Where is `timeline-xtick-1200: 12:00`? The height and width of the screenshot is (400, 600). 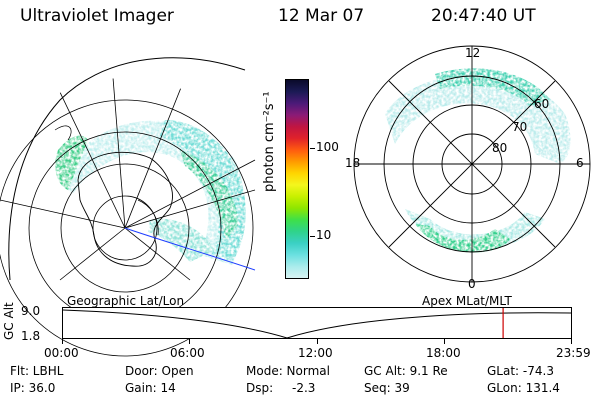 timeline-xtick-1200: 12:00 is located at coordinates (315, 353).